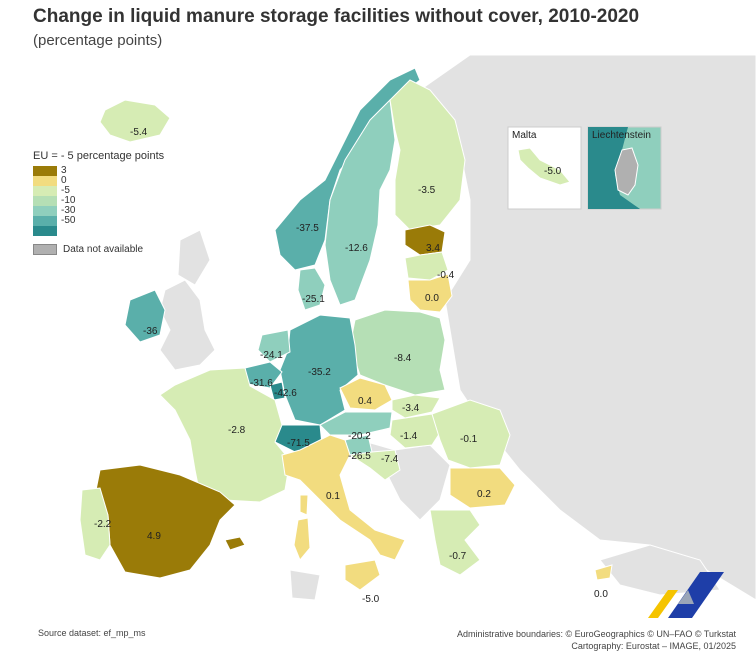 This screenshot has width=756, height=664. What do you see at coordinates (319, 372) in the screenshot?
I see `value-label: -35.2` at bounding box center [319, 372].